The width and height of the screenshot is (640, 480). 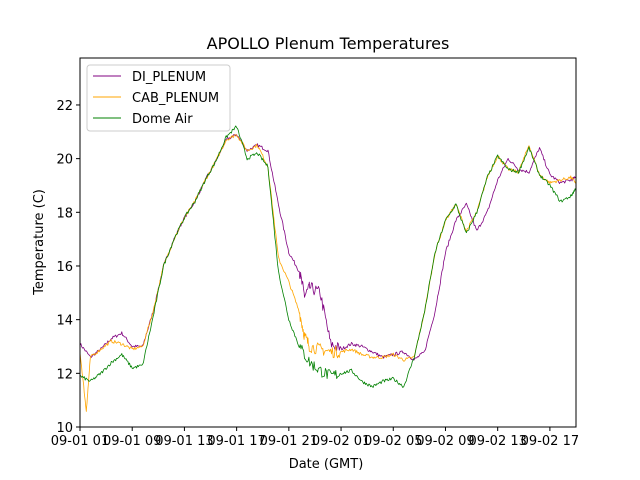 What do you see at coordinates (393, 441) in the screenshot?
I see `x-tick-label-6: 09-02 05` at bounding box center [393, 441].